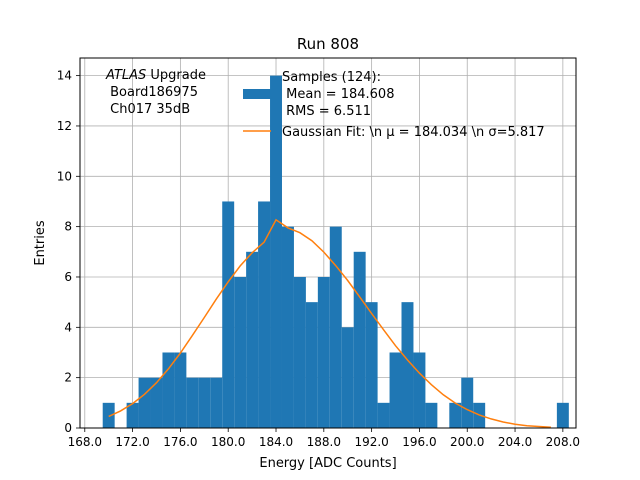 This screenshot has width=640, height=480. I want to click on annotation-box: ATLAS Upgrade Board186975 Ch017 35dB, so click(155, 92).